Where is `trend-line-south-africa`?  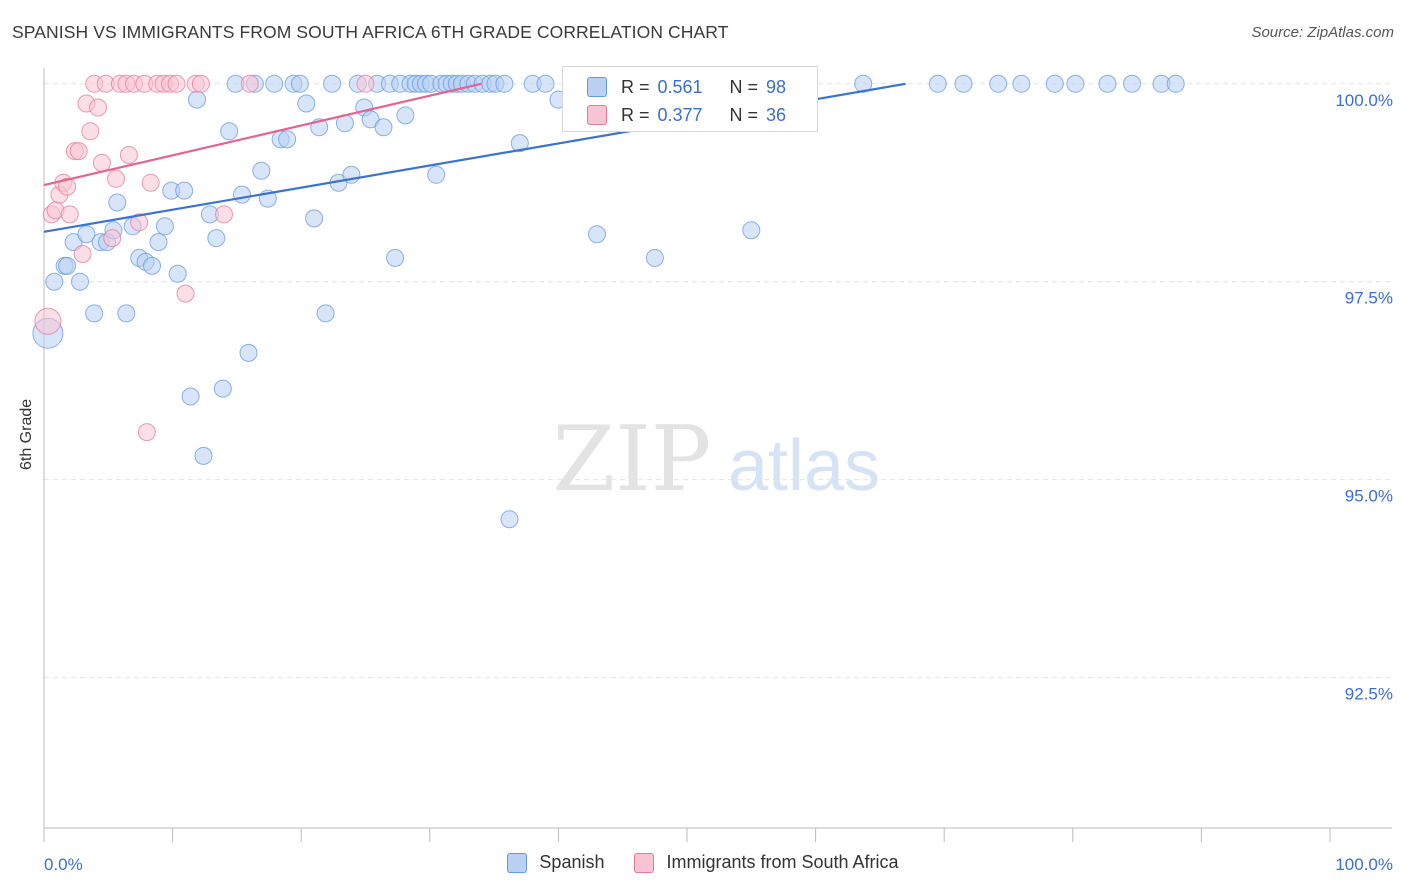
trend-line-south-africa is located at coordinates (262, 134).